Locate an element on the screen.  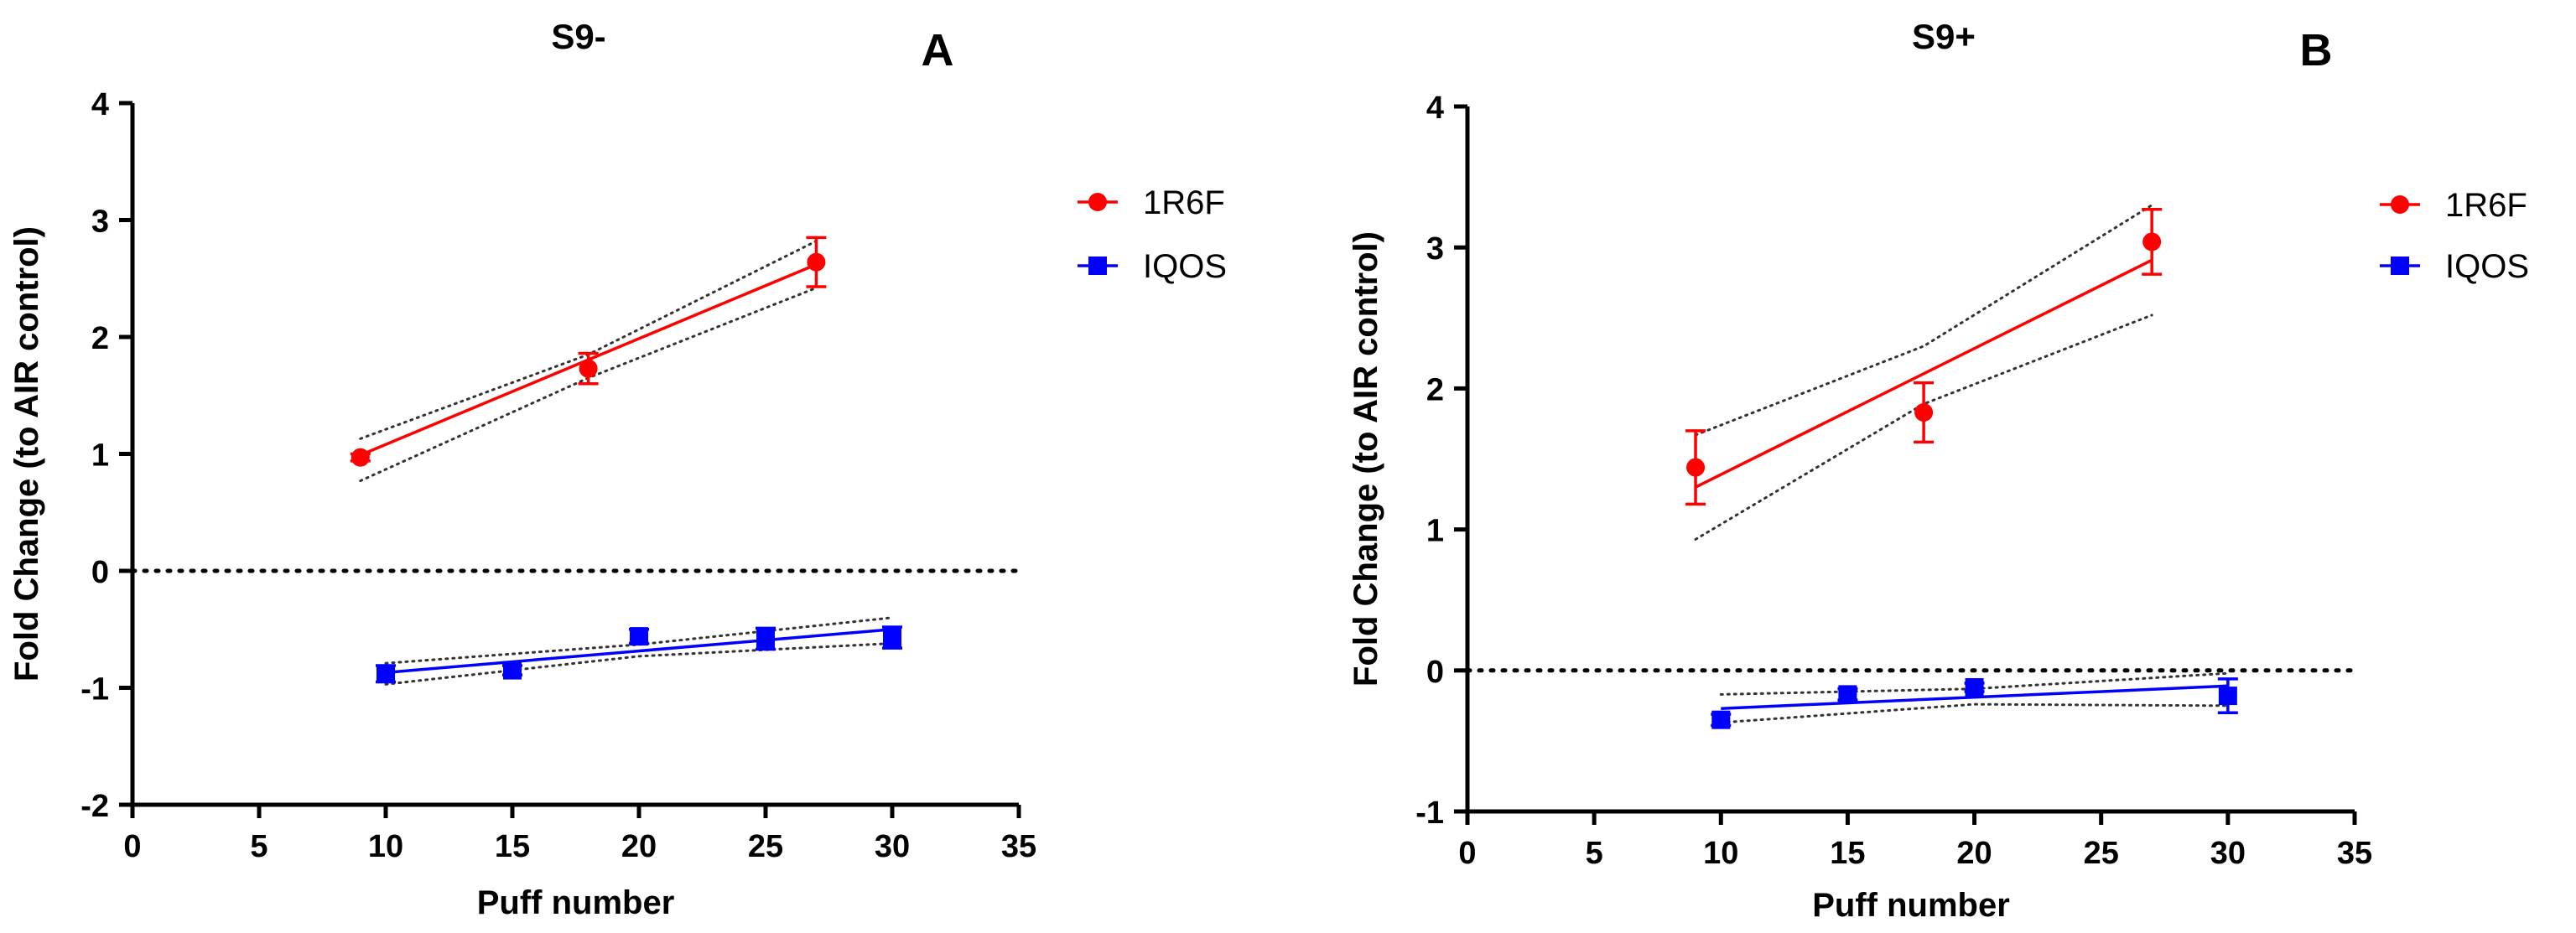
y-tick-label: -2 is located at coordinates (94, 806).